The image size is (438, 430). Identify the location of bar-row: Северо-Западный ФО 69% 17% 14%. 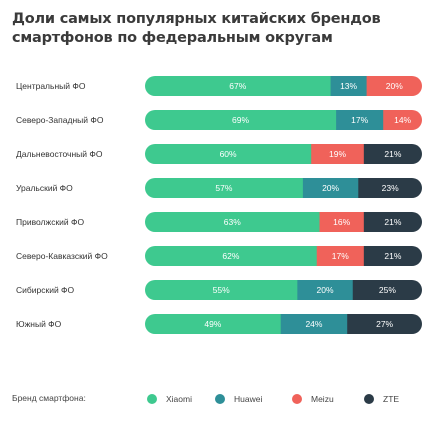
(219, 120).